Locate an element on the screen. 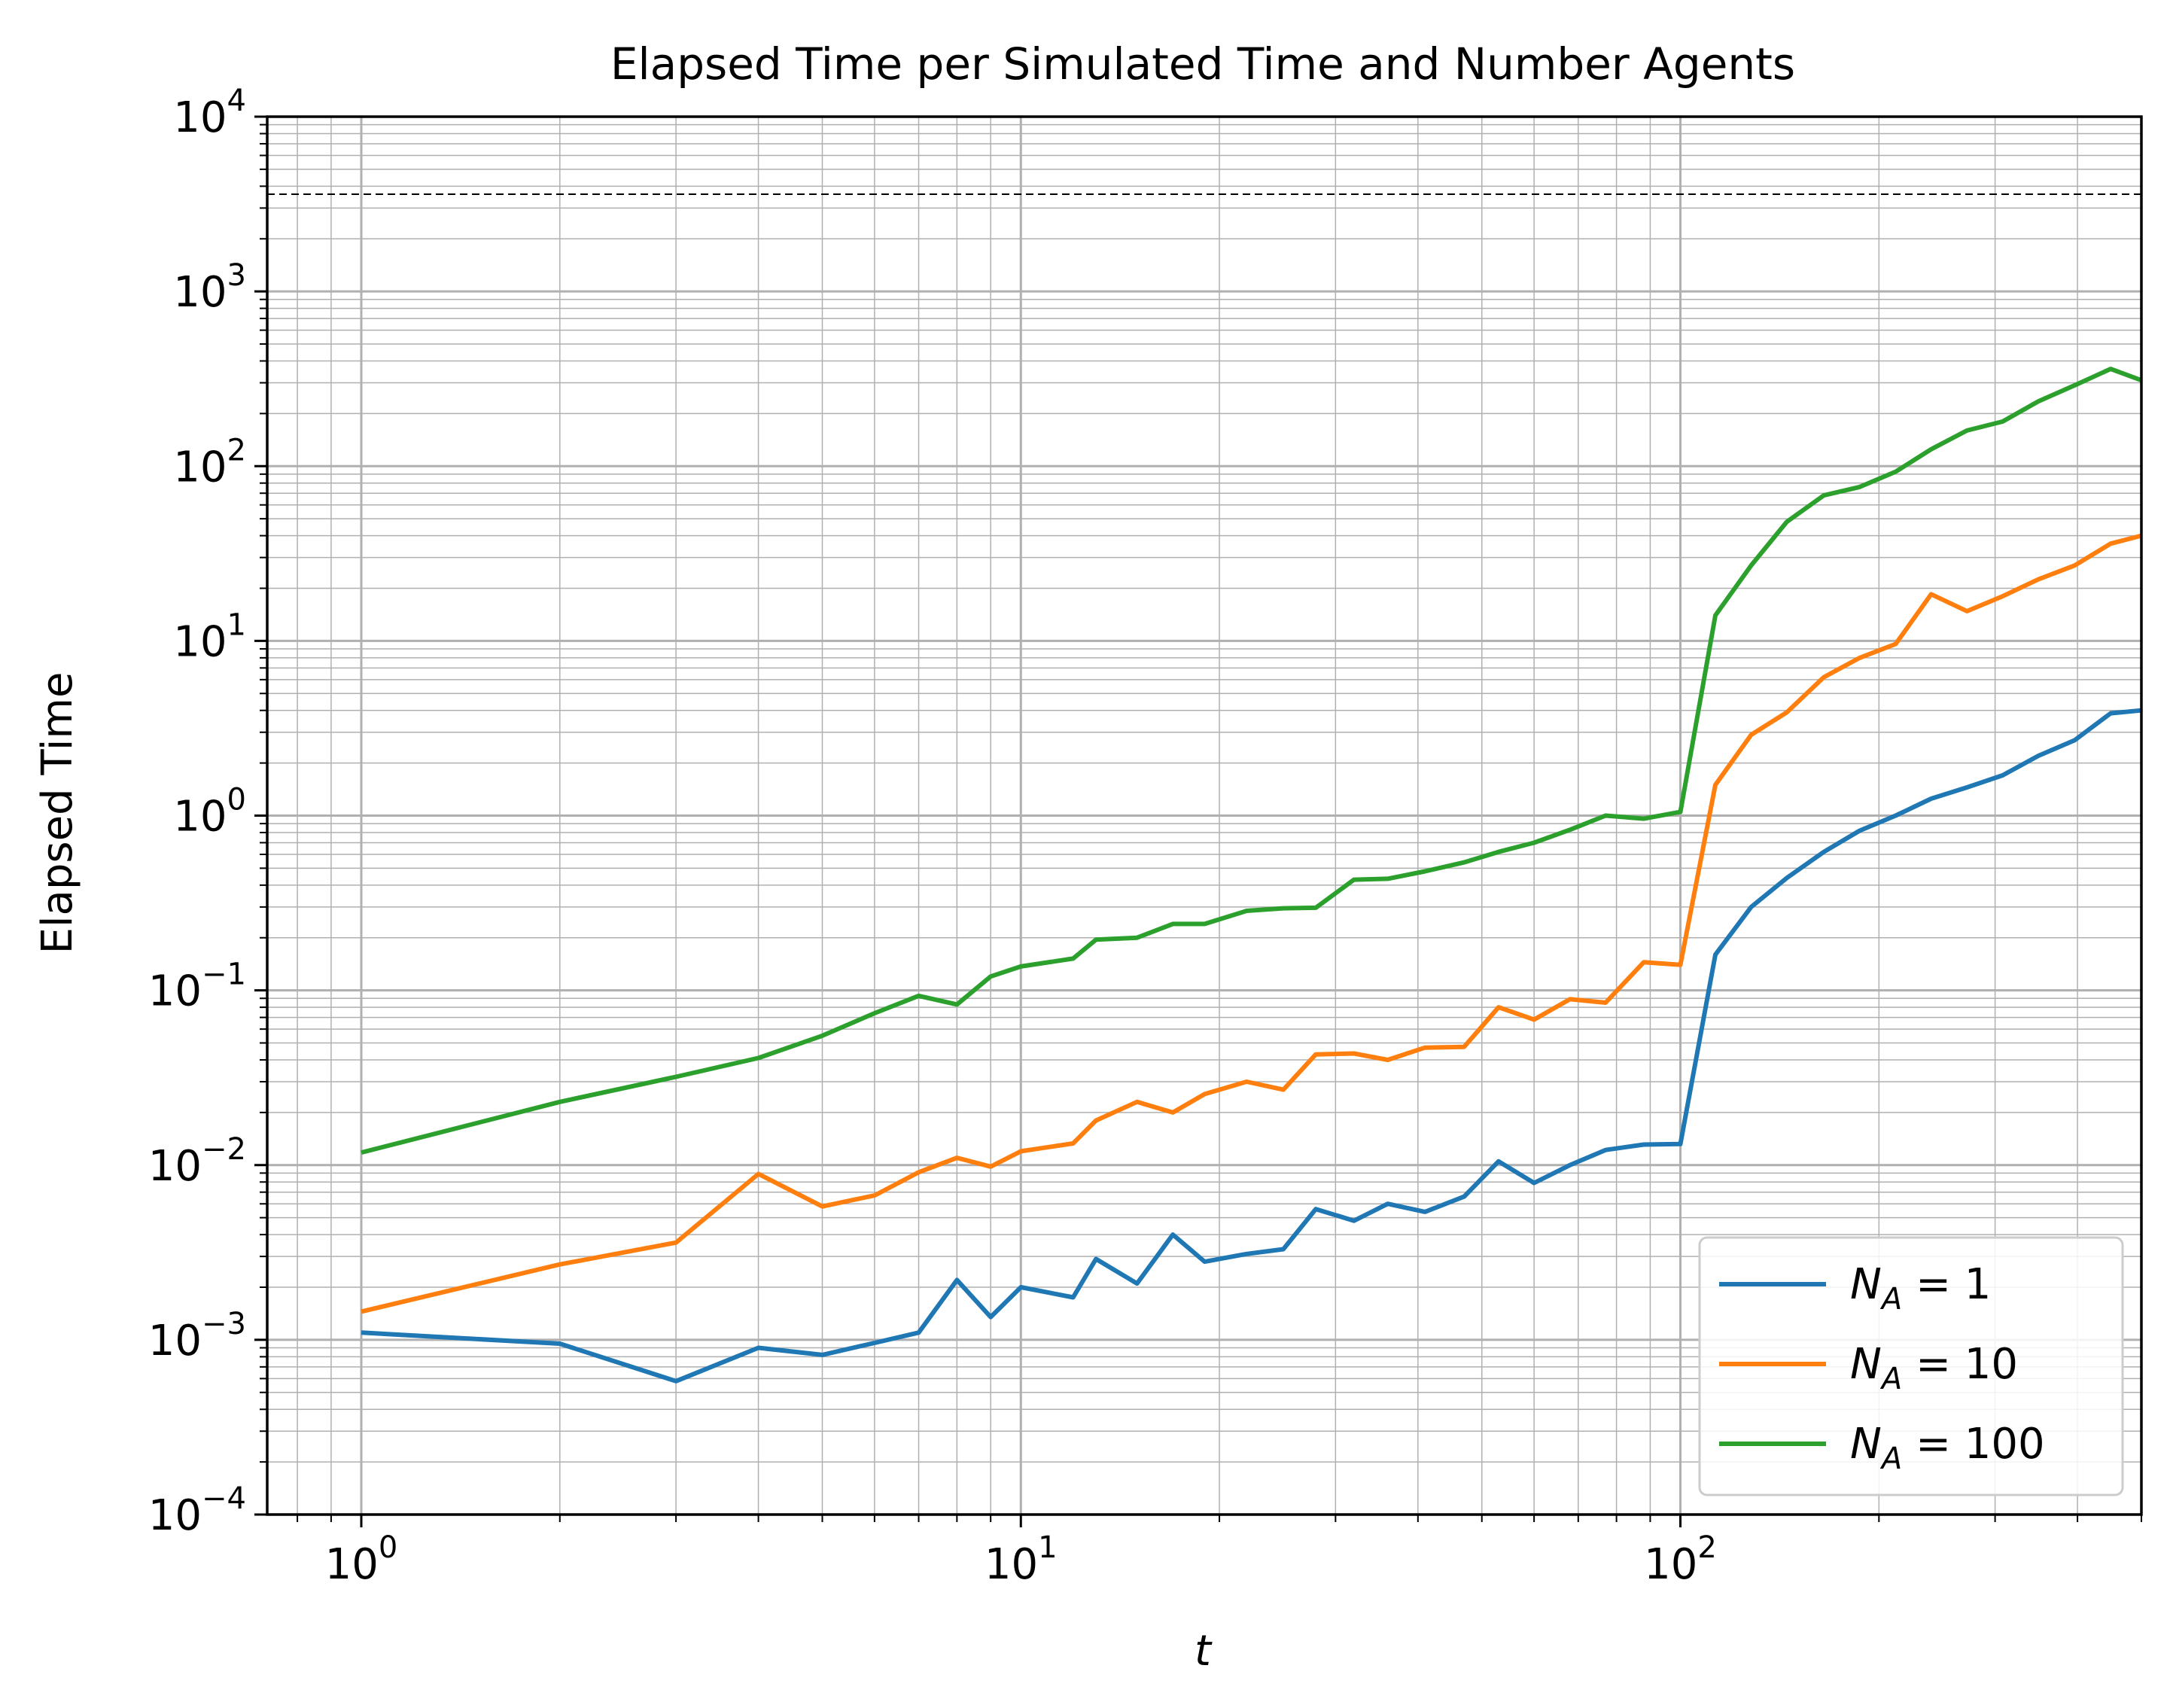 Image resolution: width=2170 pixels, height=1708 pixels. legend-item-na-100: NA = 100 is located at coordinates (1882, 1448).